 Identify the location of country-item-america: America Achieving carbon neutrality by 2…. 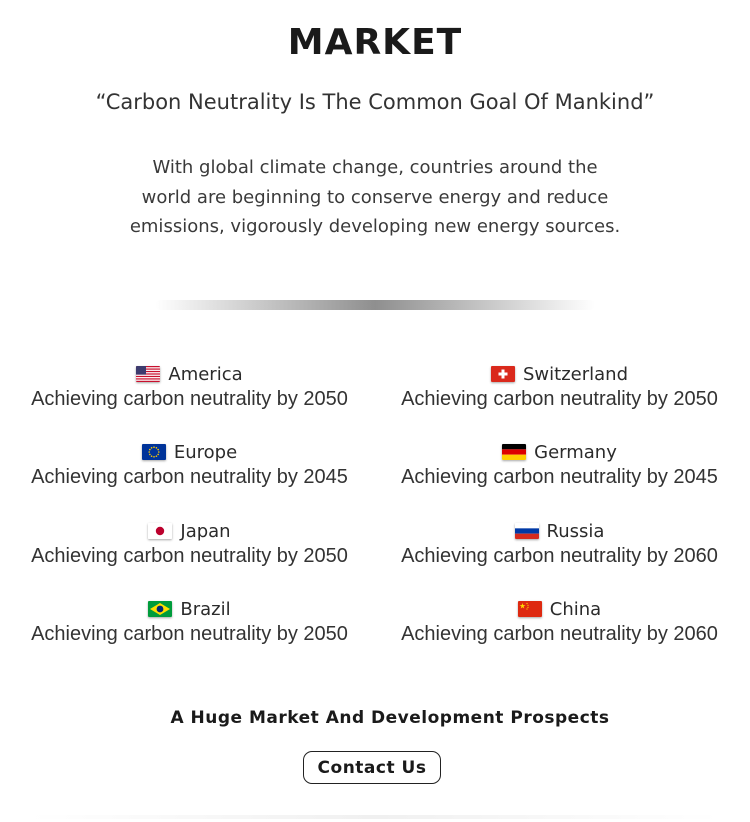
(189, 385).